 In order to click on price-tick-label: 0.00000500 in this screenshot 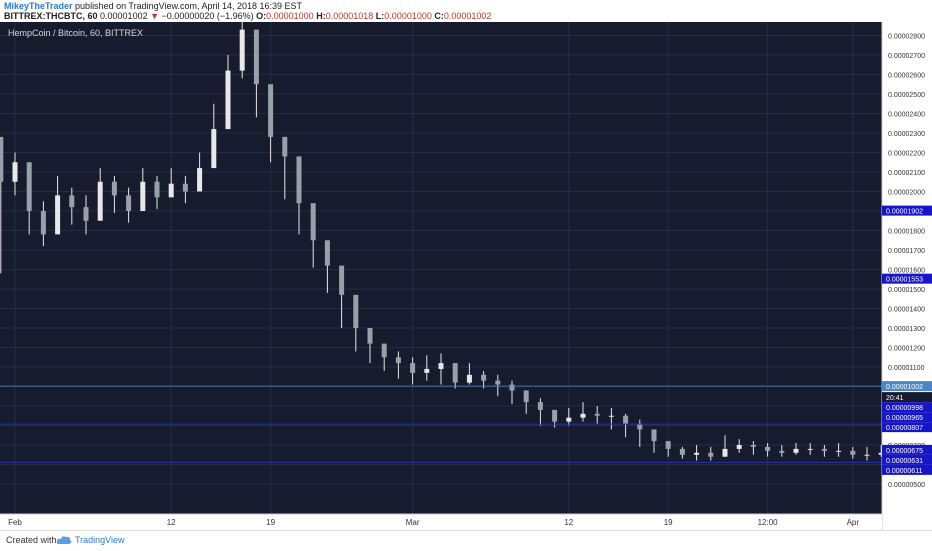, I will do `click(906, 485)`.